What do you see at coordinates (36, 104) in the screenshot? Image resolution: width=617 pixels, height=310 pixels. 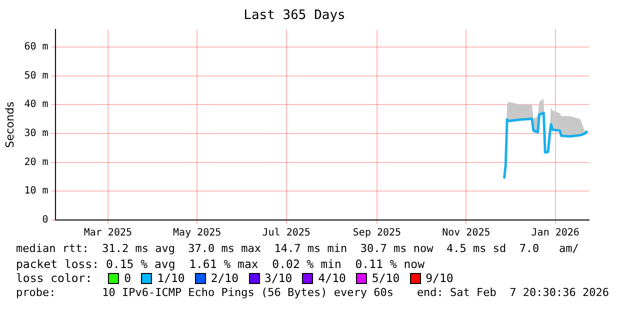 I see `y-tick-label: 40 m` at bounding box center [36, 104].